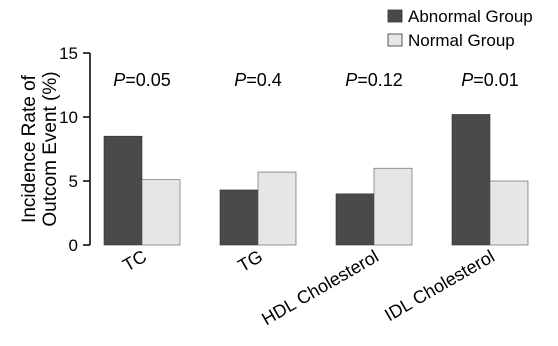 The width and height of the screenshot is (558, 346). Describe the element at coordinates (148, 80) in the screenshot. I see `p-value-number: =0.05` at that location.